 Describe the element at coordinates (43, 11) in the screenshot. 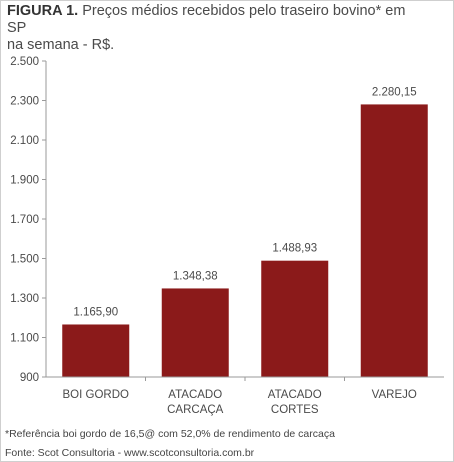

I see `figure-label: FIGURA 1.` at that location.